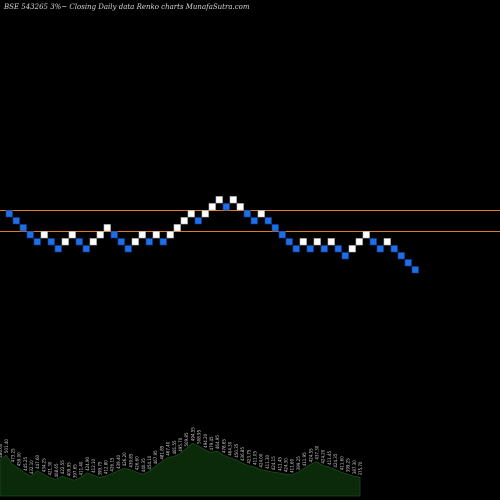  Describe the element at coordinates (335, 460) in the screenshot. I see `volume-price-label: 424.35` at that location.